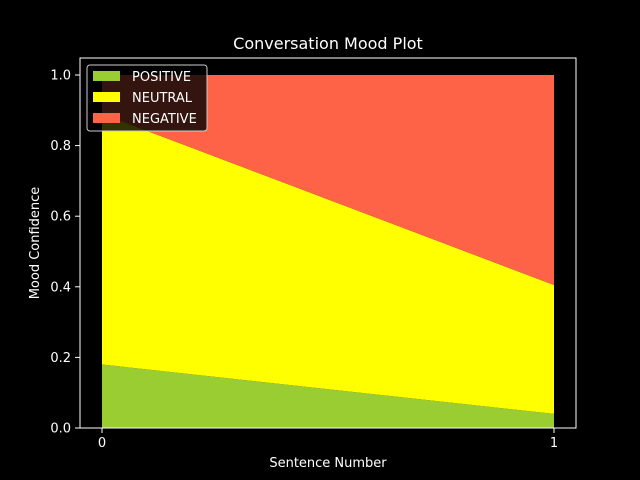 The height and width of the screenshot is (480, 640). I want to click on y-tick-label: 0.2, so click(60, 358).